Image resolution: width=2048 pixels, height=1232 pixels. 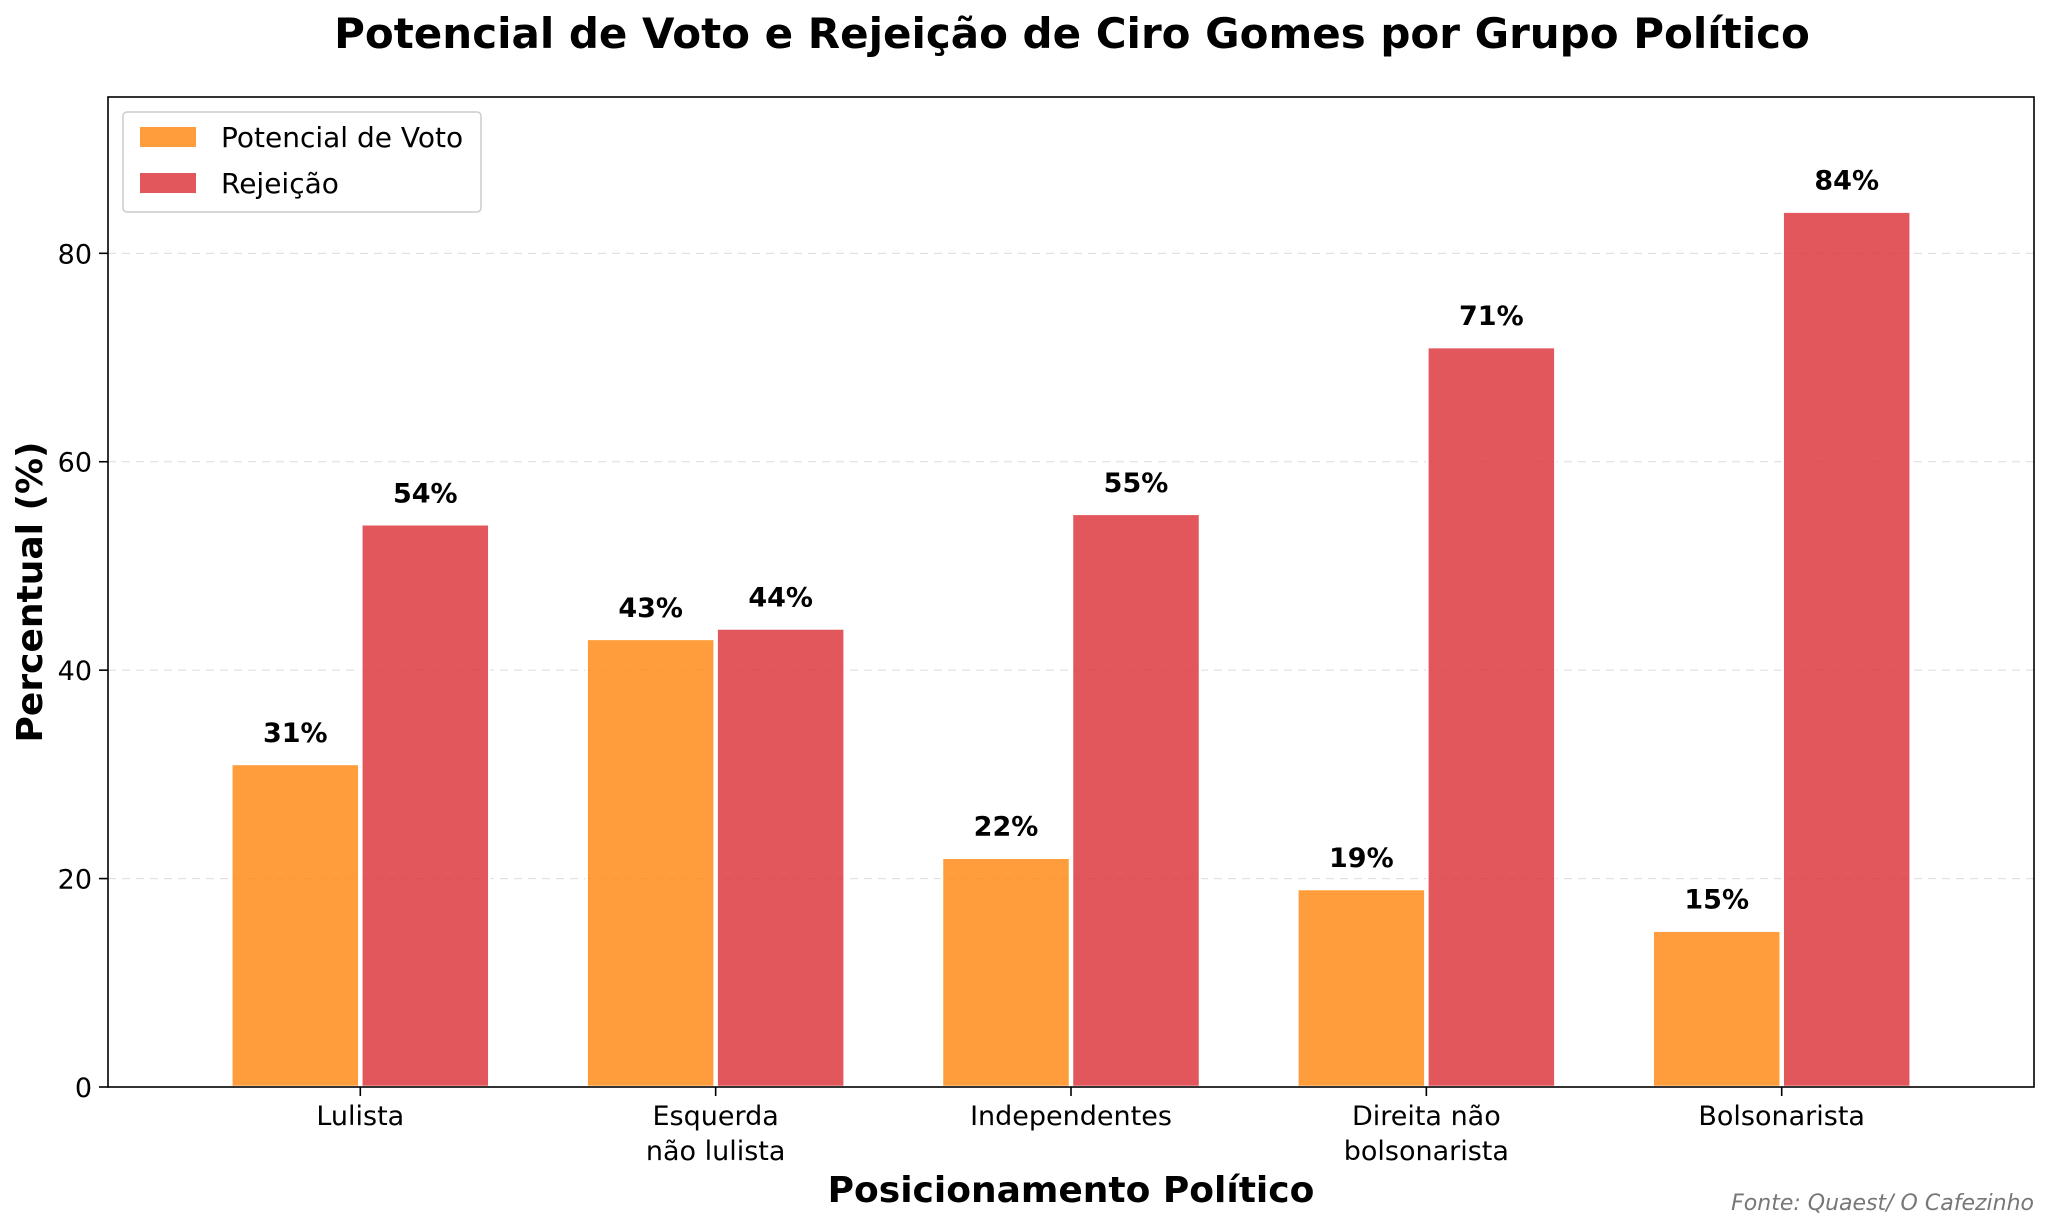 I want to click on legend: Potencial de Voto Rejeição, so click(x=302, y=162).